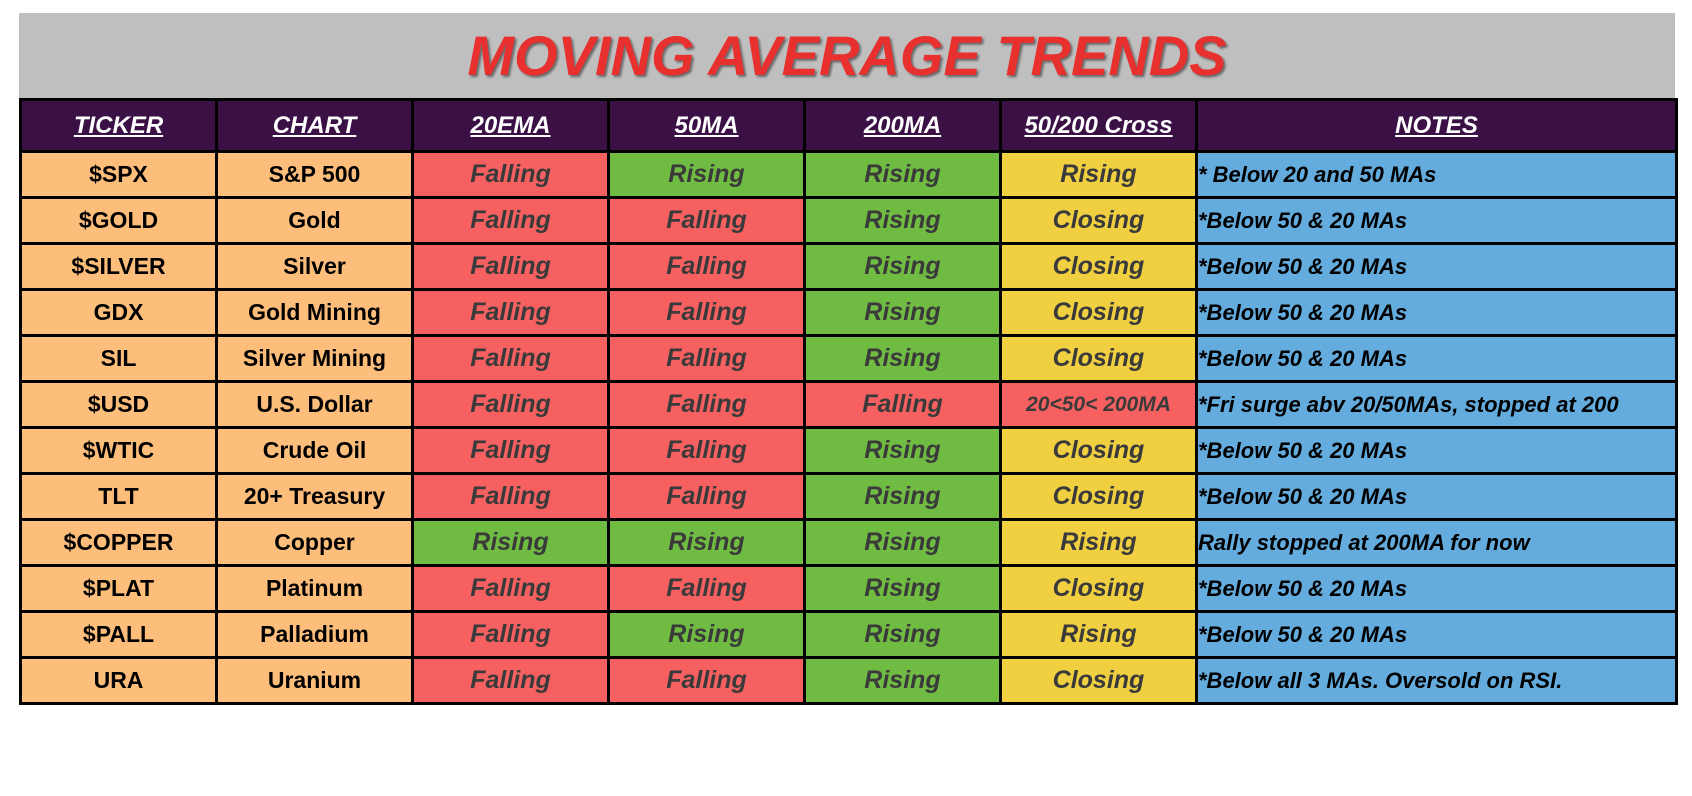 The width and height of the screenshot is (1692, 796). What do you see at coordinates (510, 125) in the screenshot?
I see `column-header: 20EMA` at bounding box center [510, 125].